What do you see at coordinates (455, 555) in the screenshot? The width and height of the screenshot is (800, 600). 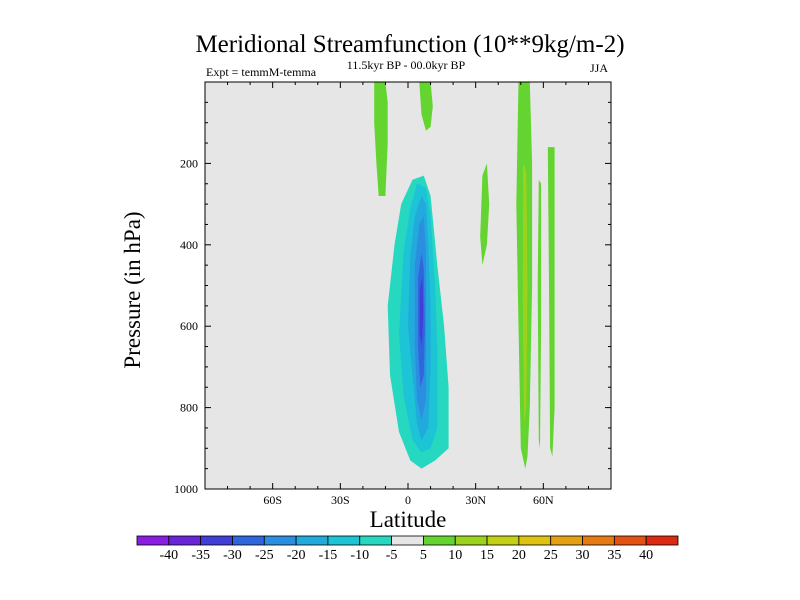 I see `colorbar-label: 10` at bounding box center [455, 555].